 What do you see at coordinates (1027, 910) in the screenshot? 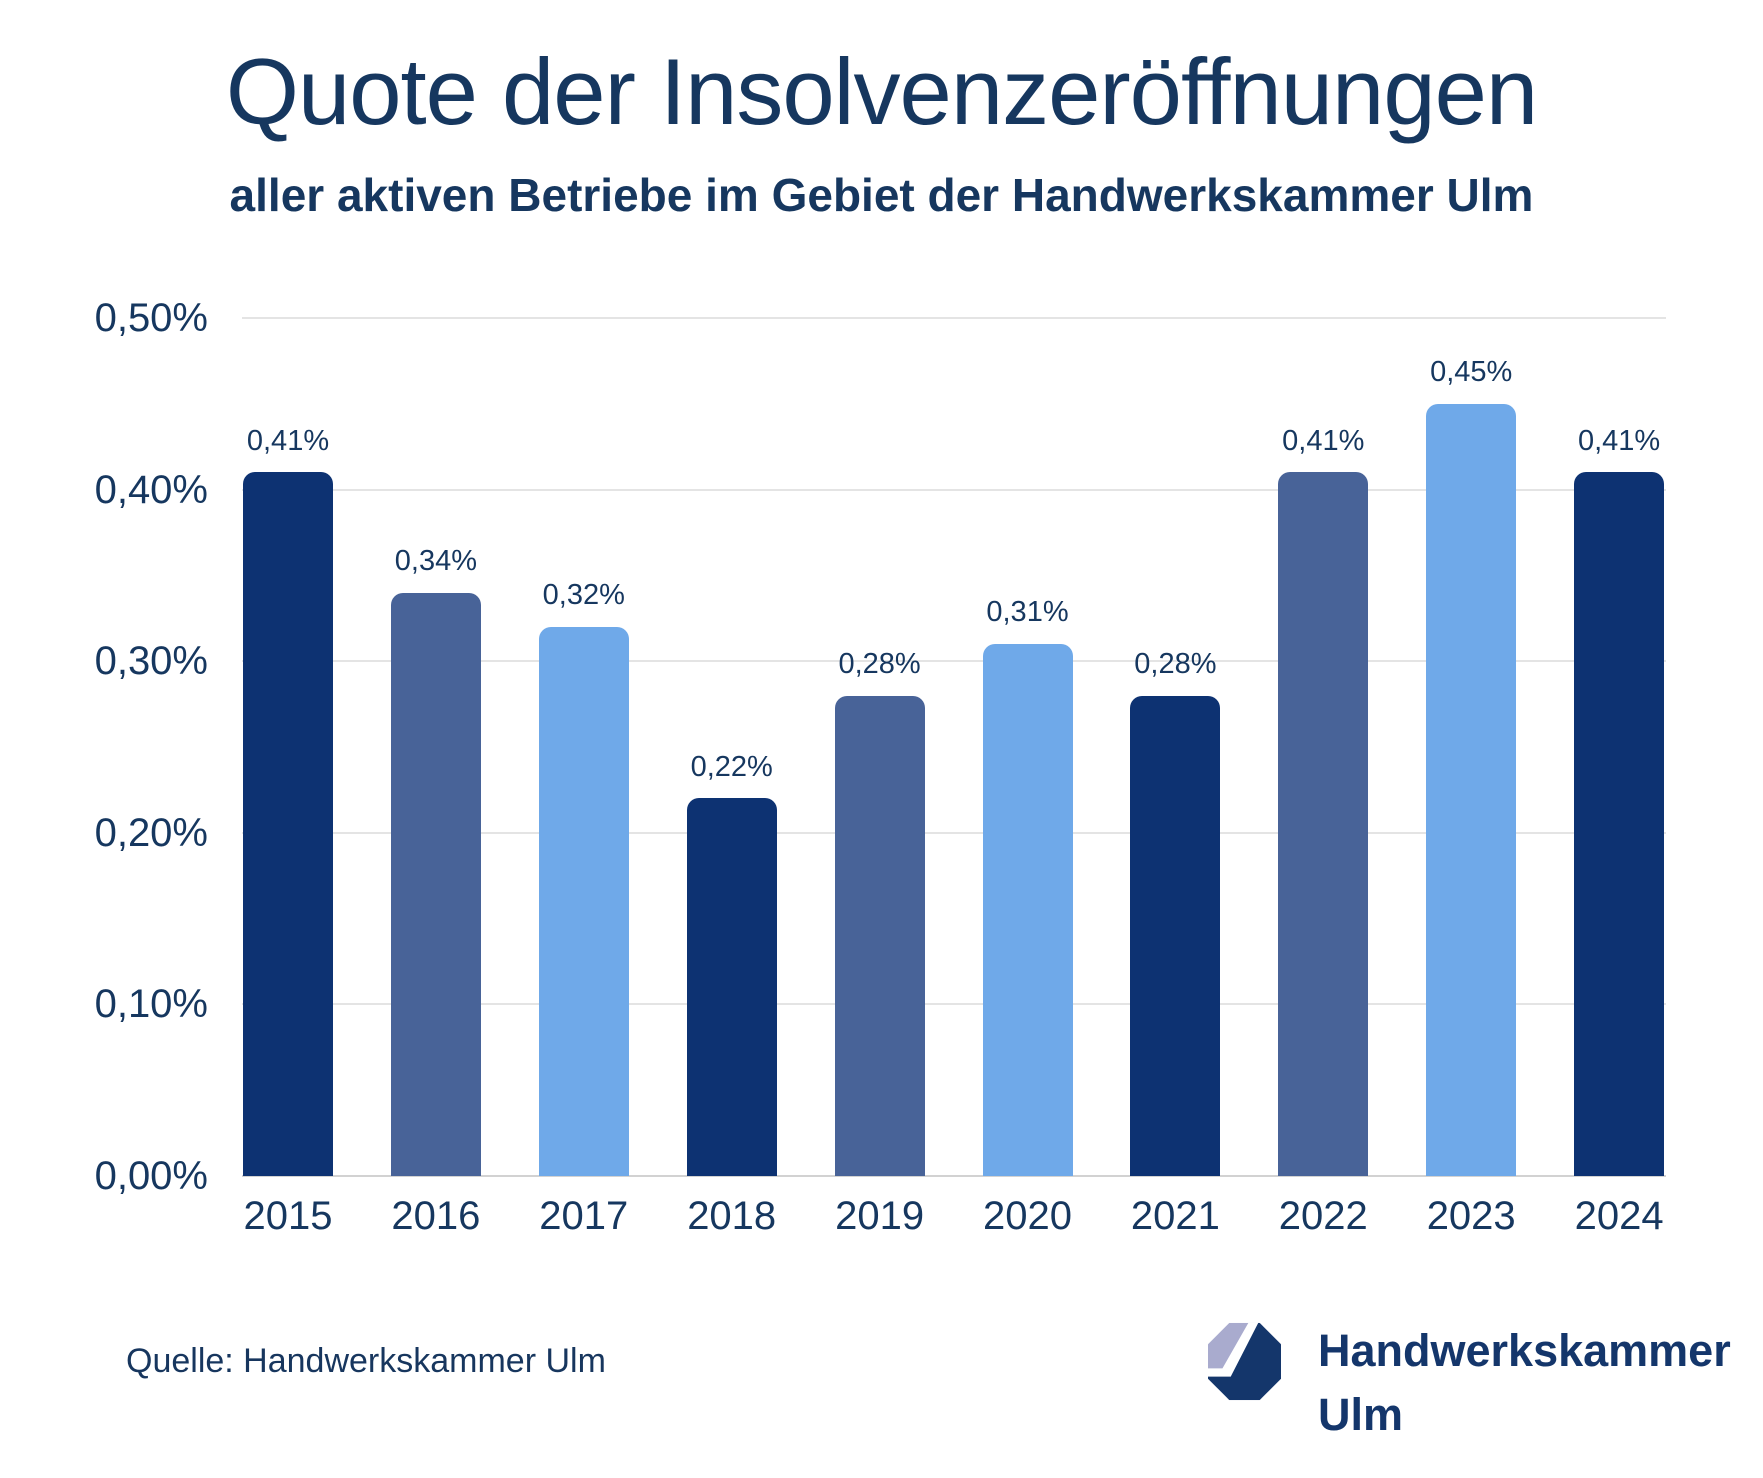
I see `bar-2020` at bounding box center [1027, 910].